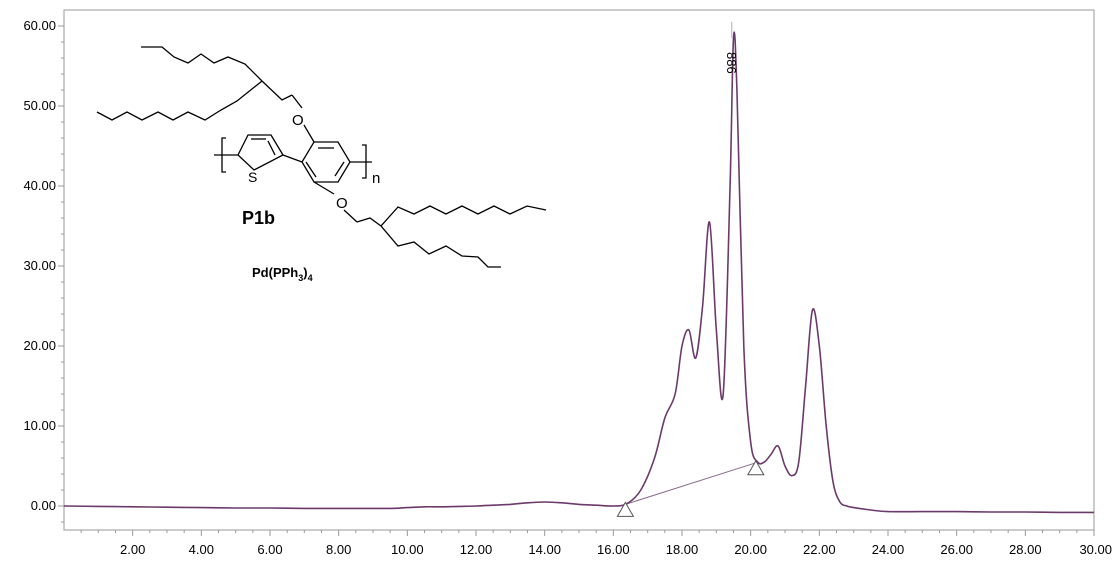 This screenshot has height=566, width=1116. What do you see at coordinates (338, 549) in the screenshot?
I see `x-tick-label: 8.00` at bounding box center [338, 549].